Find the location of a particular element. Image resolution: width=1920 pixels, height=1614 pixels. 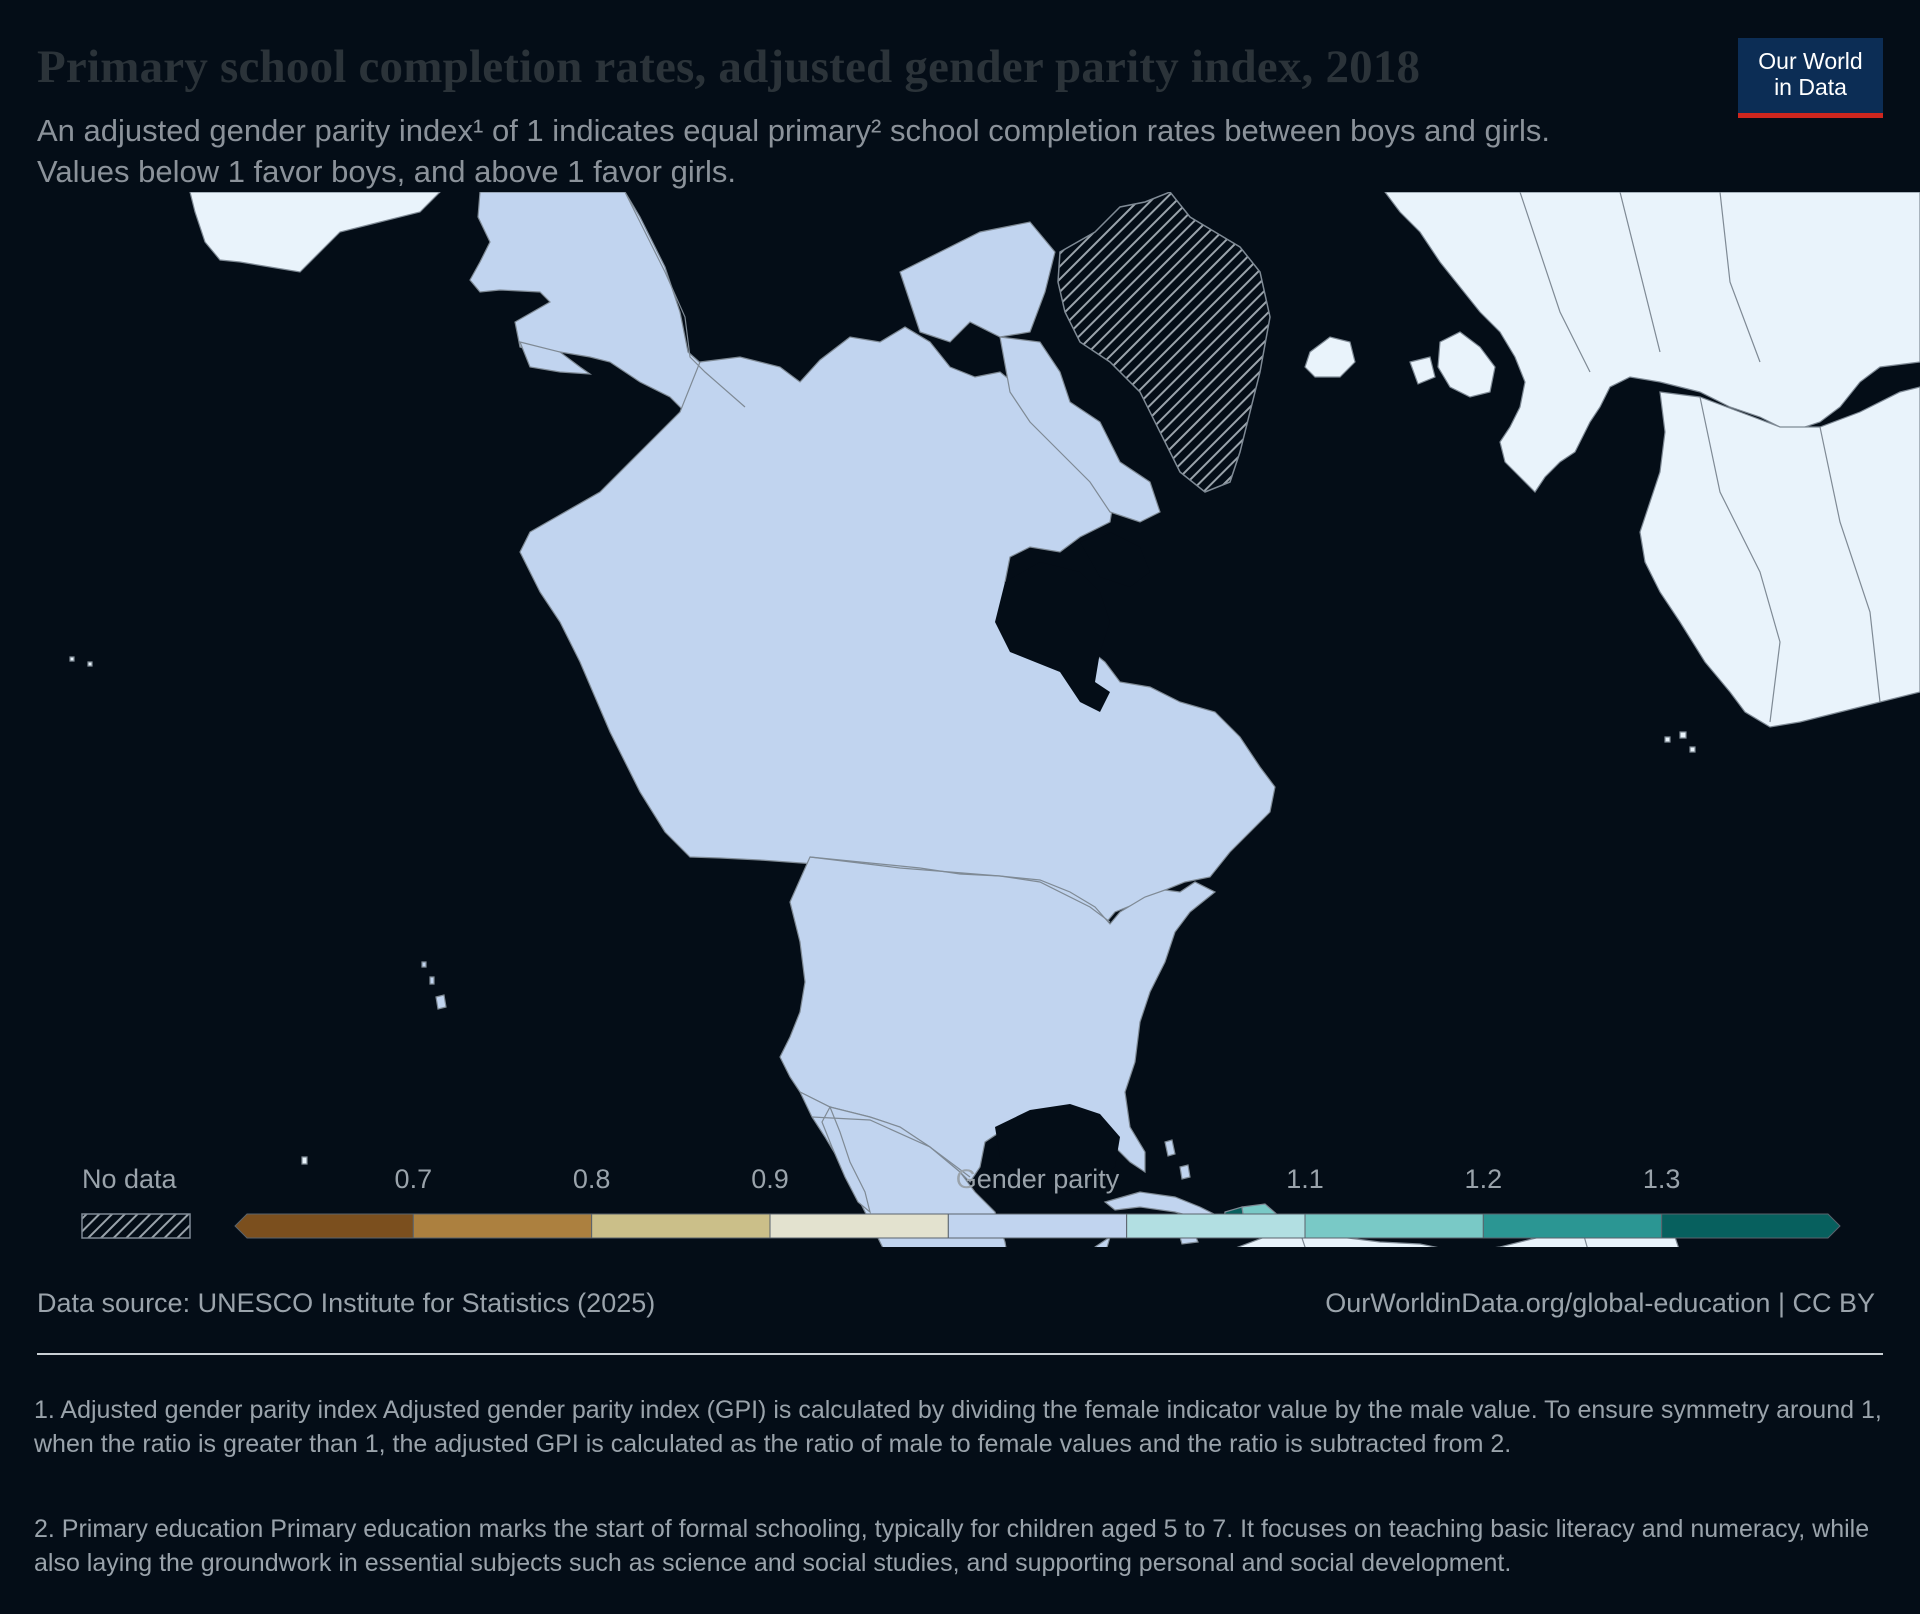

legend-tick-label: 0.7 is located at coordinates (414, 1179).